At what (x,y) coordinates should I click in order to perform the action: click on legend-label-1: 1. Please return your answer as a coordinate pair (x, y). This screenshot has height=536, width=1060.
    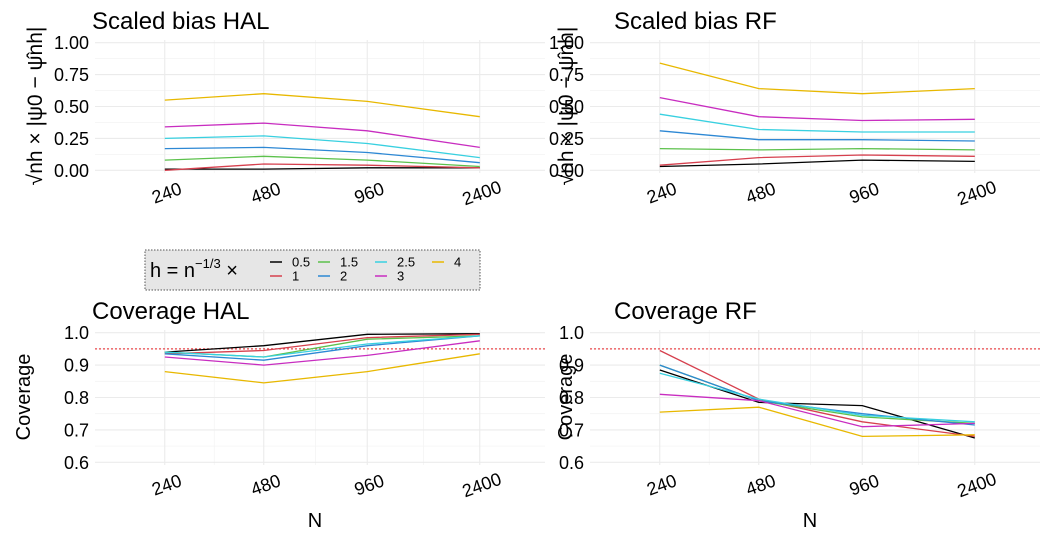
    Looking at the image, I should click on (295, 276).